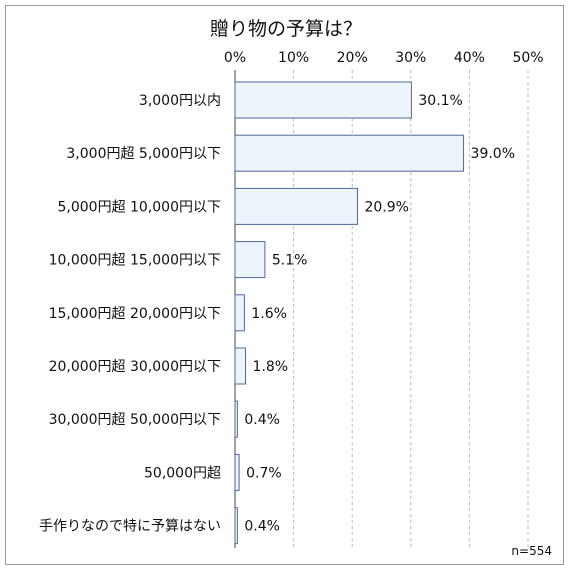  I want to click on category-label: 3,000円超 5,000円以下, so click(143, 154).